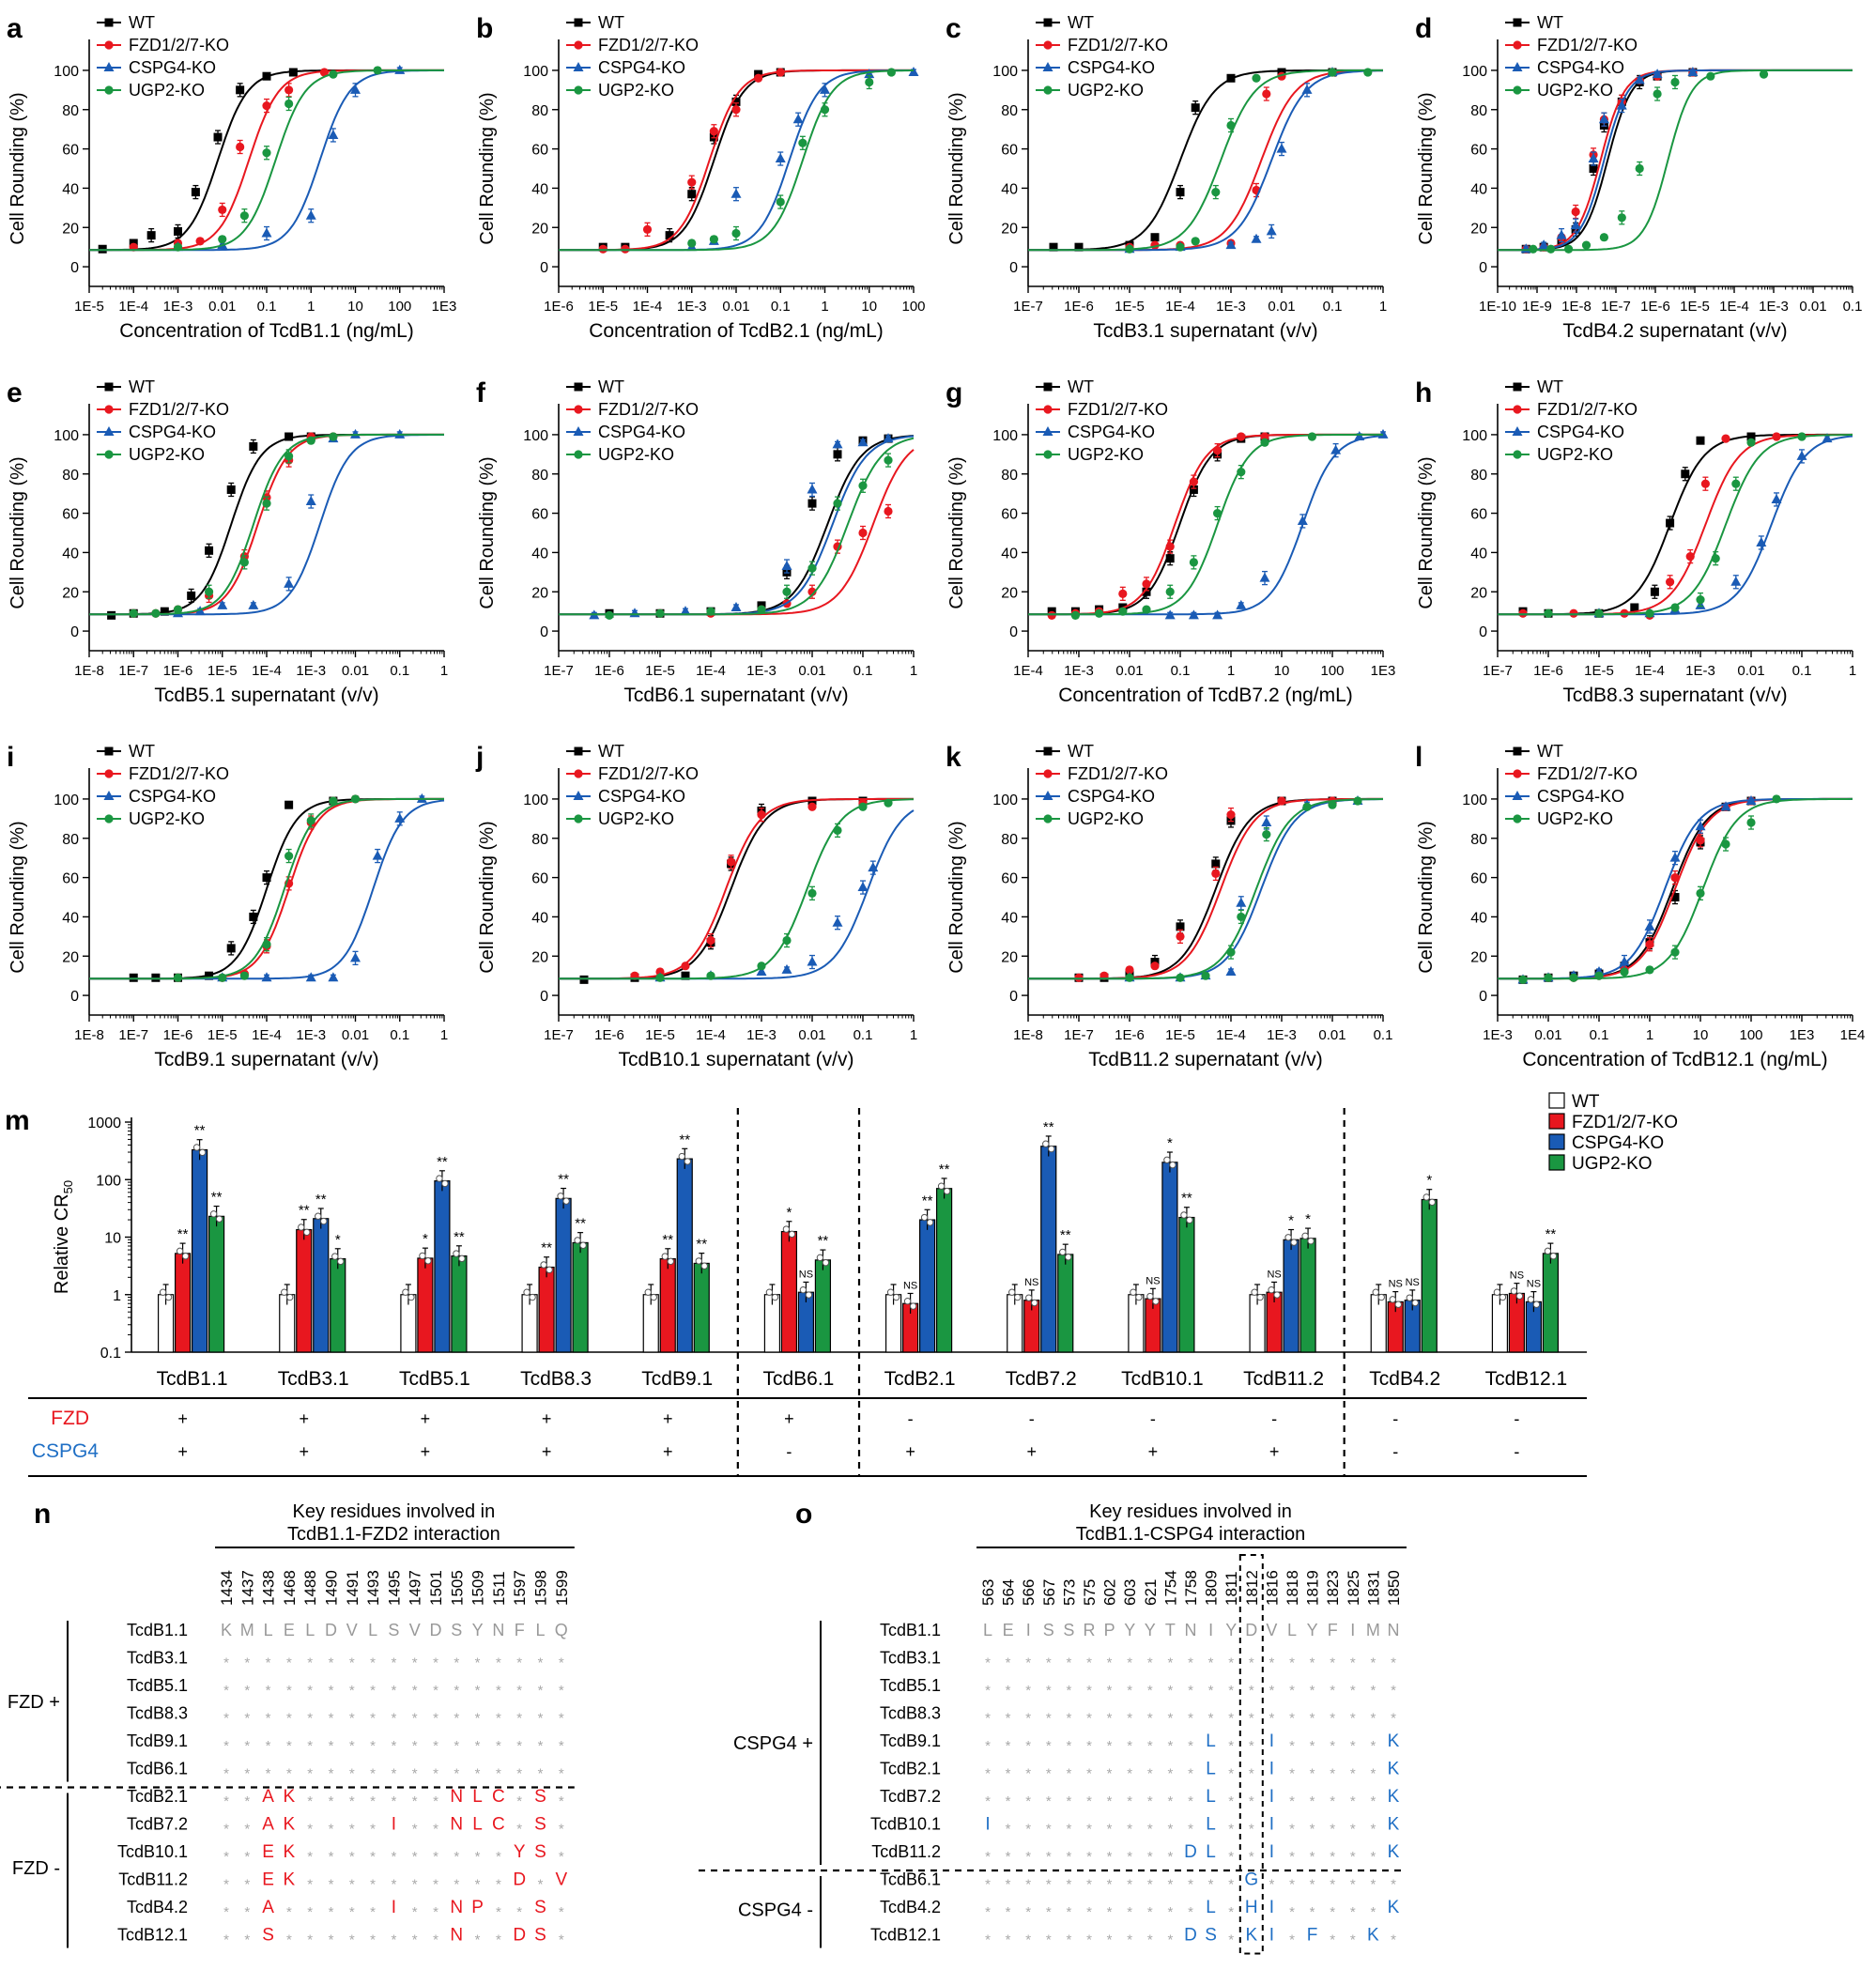 Image resolution: width=1876 pixels, height=1970 pixels. I want to click on bar-UGP2-KO, so click(1065, 1303).